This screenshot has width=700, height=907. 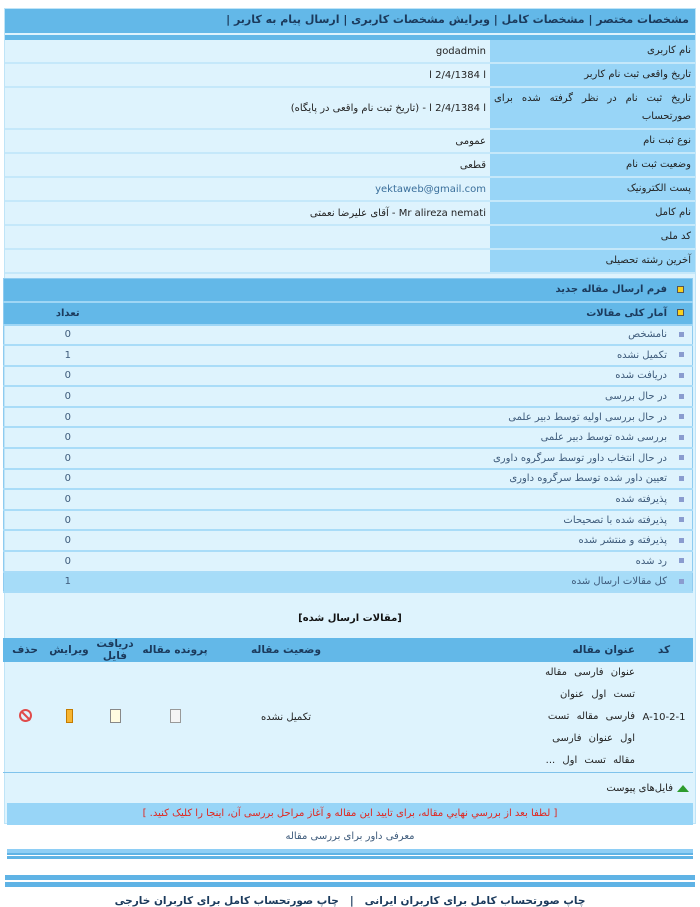 What do you see at coordinates (103, 356) in the screenshot?
I see `stat-count: 1` at bounding box center [103, 356].